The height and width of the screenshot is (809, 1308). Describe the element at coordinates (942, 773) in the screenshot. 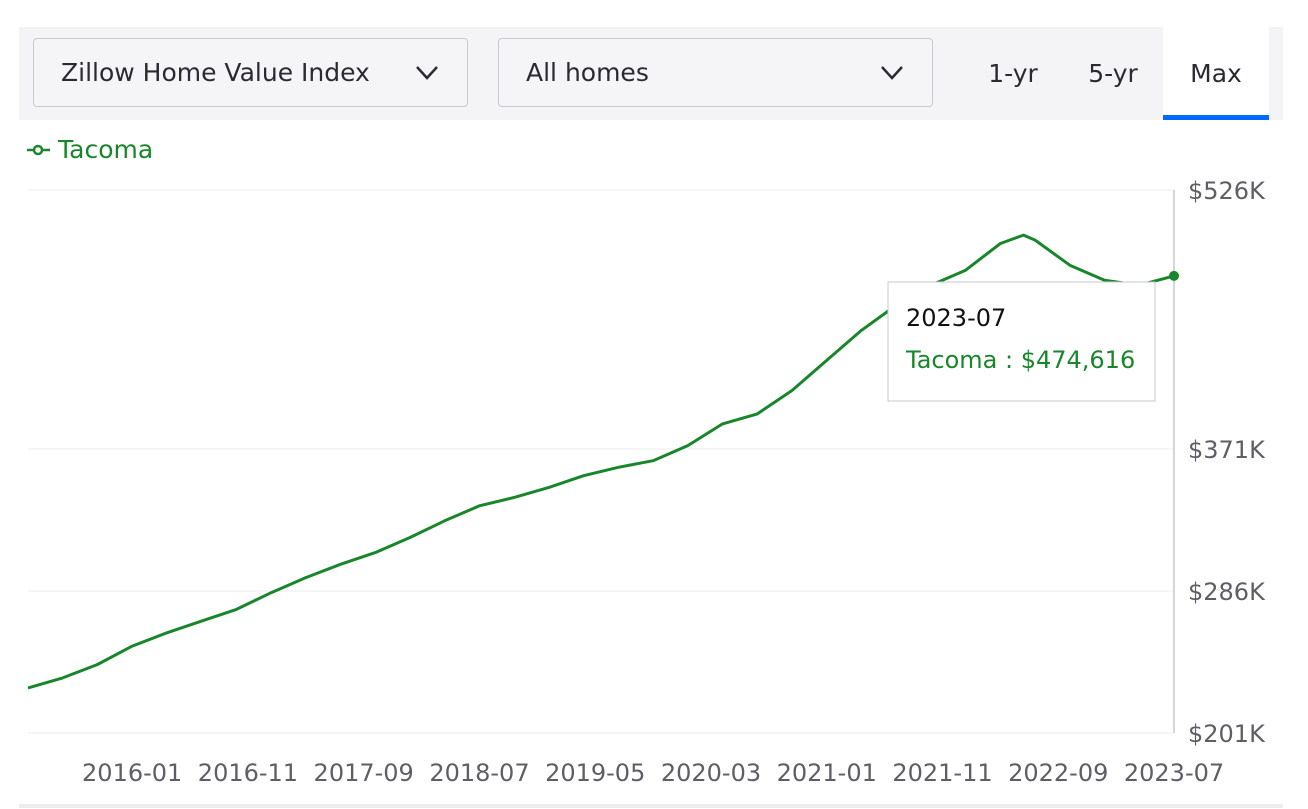

I see `x-tick-label: 2021-11` at that location.